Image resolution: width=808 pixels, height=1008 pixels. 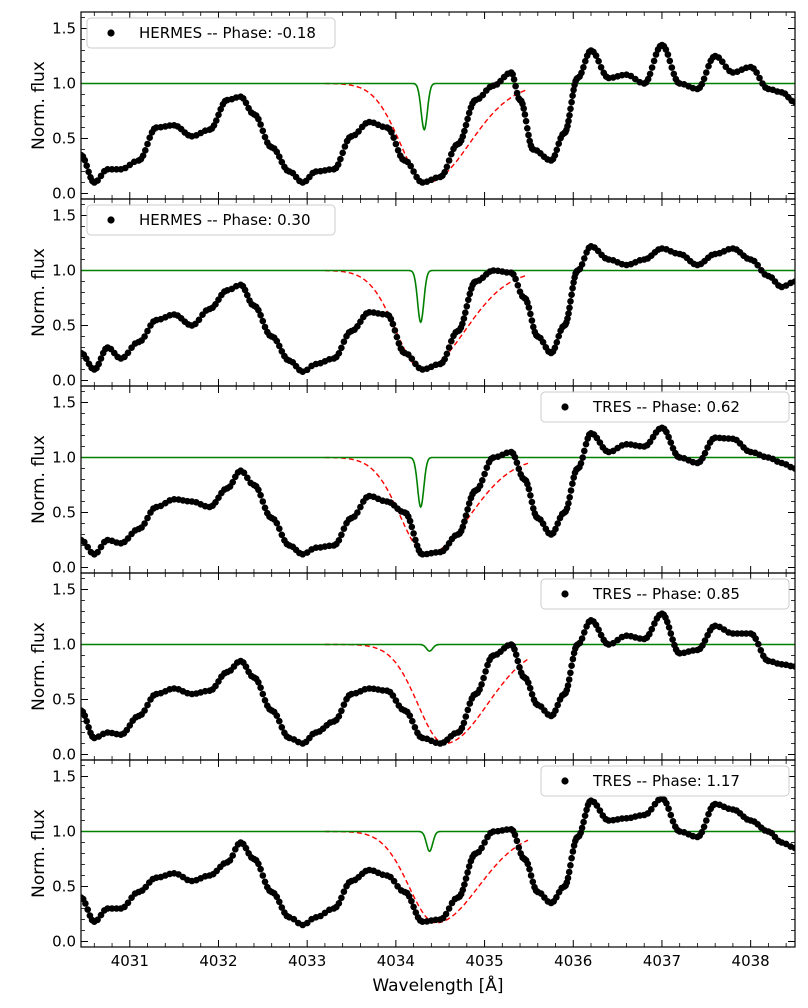 What do you see at coordinates (64, 887) in the screenshot?
I see `y-tick-label: 0.5` at bounding box center [64, 887].